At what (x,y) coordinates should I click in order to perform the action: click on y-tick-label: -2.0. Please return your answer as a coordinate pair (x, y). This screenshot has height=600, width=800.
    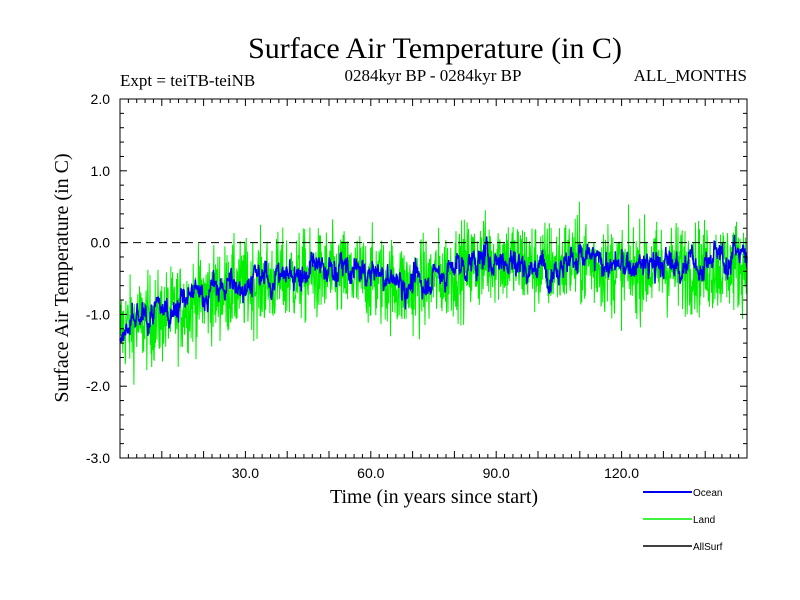
    Looking at the image, I should click on (98, 386).